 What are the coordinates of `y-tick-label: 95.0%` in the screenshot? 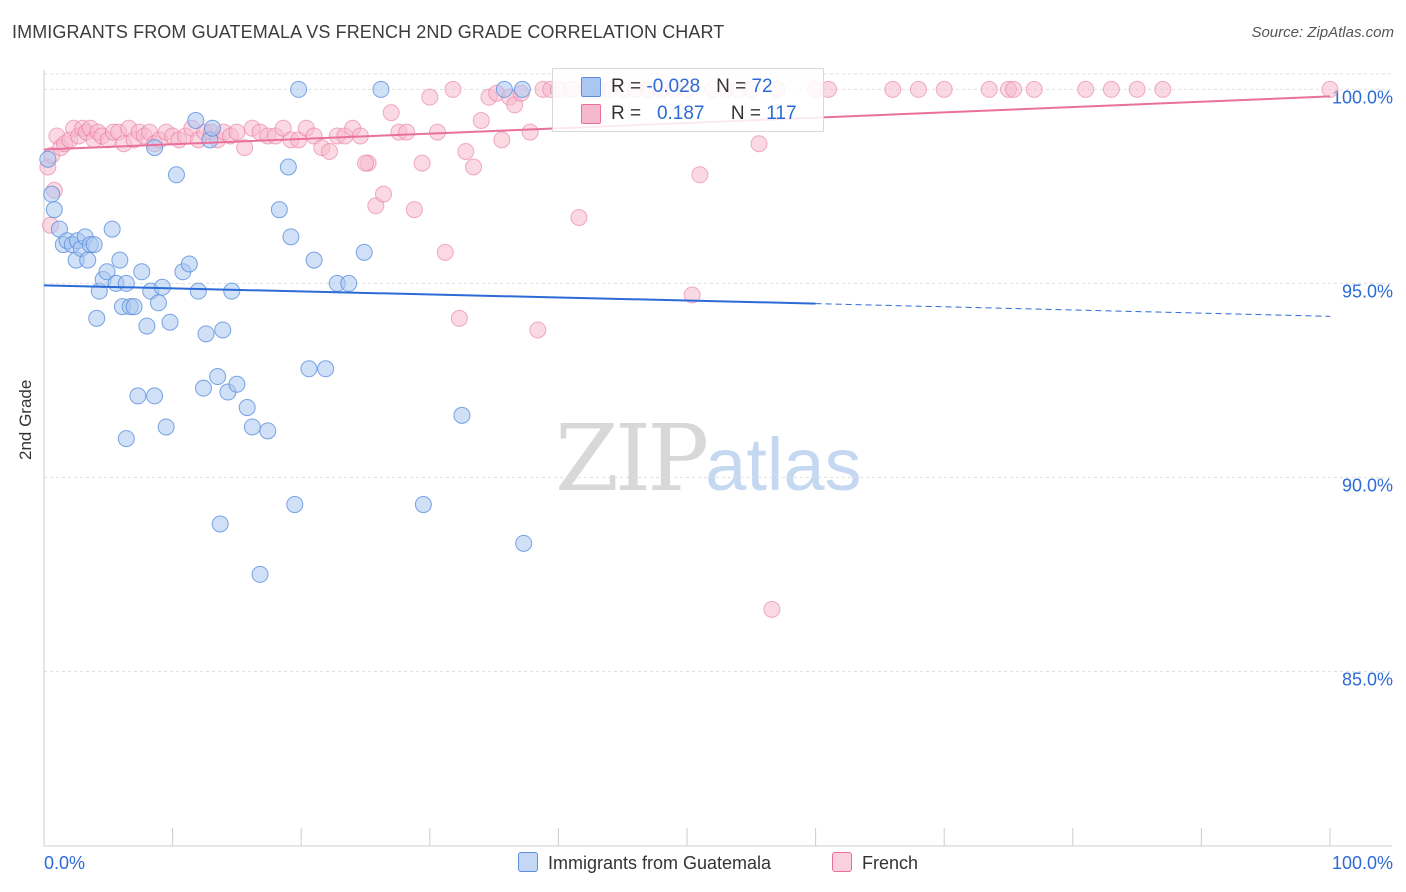 It's located at (1367, 291).